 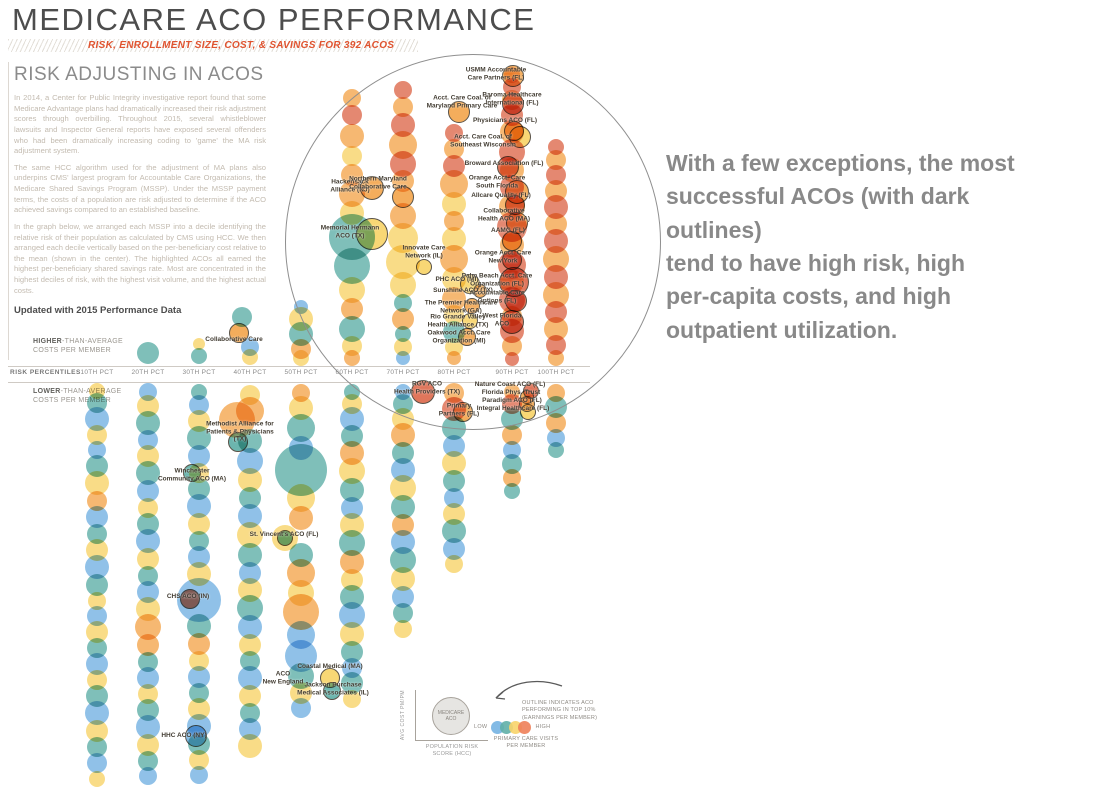 What do you see at coordinates (504, 214) in the screenshot?
I see `aco-label: Collaborative Health ACO (MA)` at bounding box center [504, 214].